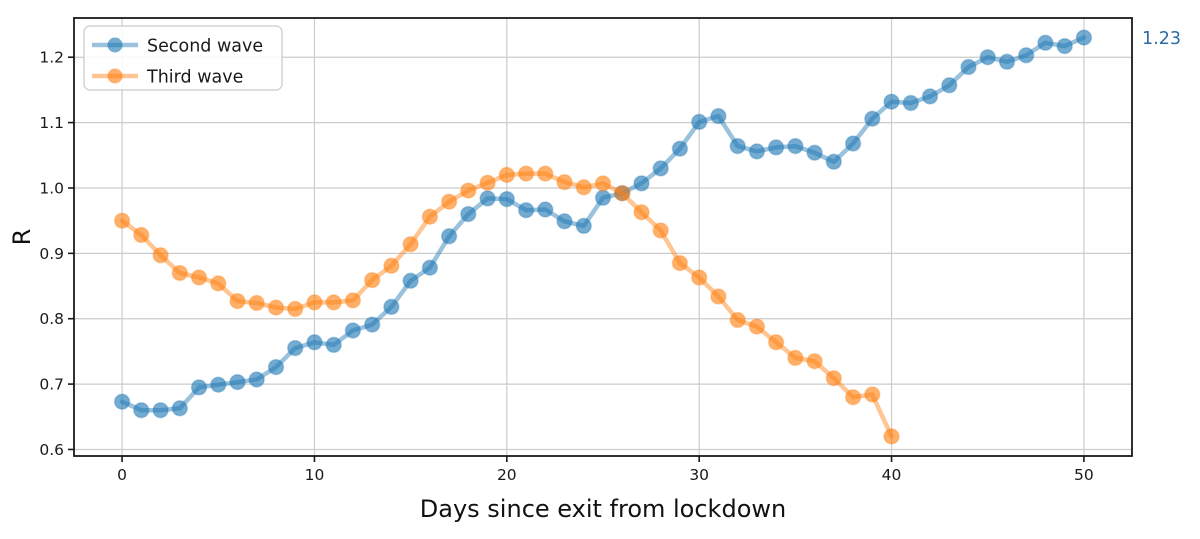 This screenshot has width=1200, height=539. I want to click on y-tick-label: 1.1, so click(51, 123).